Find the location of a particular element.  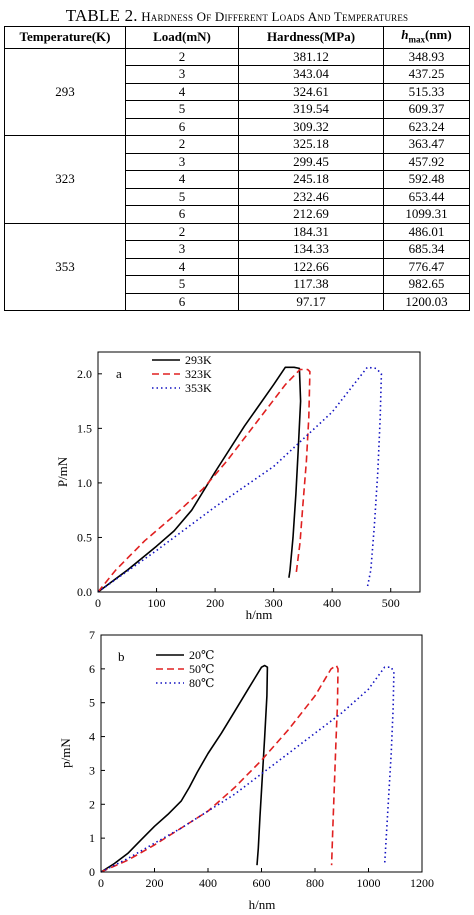

chart-a-ylabel: P/mN is located at coordinates (62, 471).